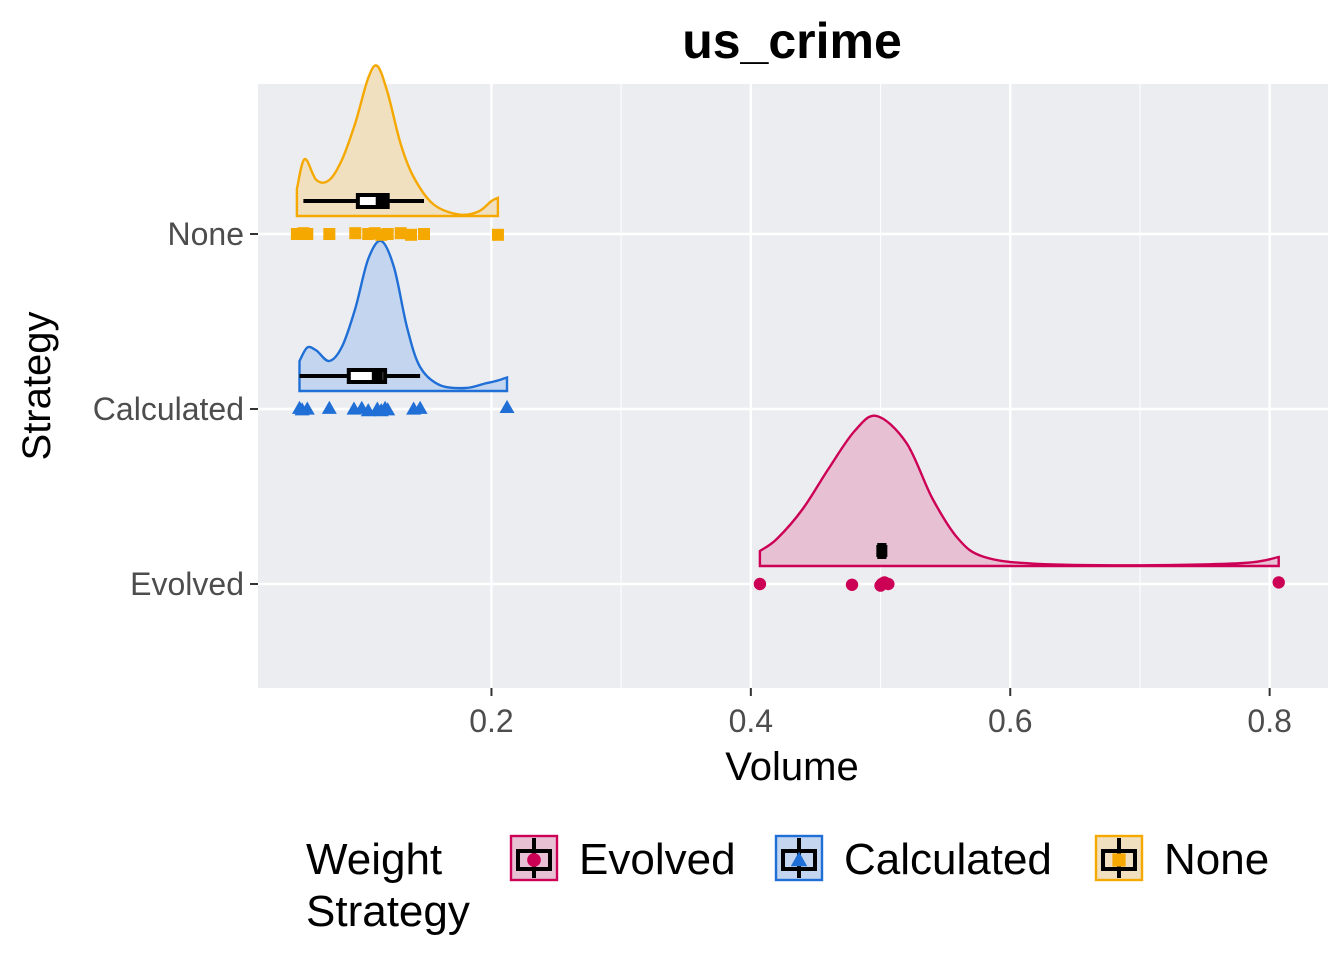 This screenshot has width=1344, height=960. I want to click on legend-title-line-1: Weight, so click(374, 859).